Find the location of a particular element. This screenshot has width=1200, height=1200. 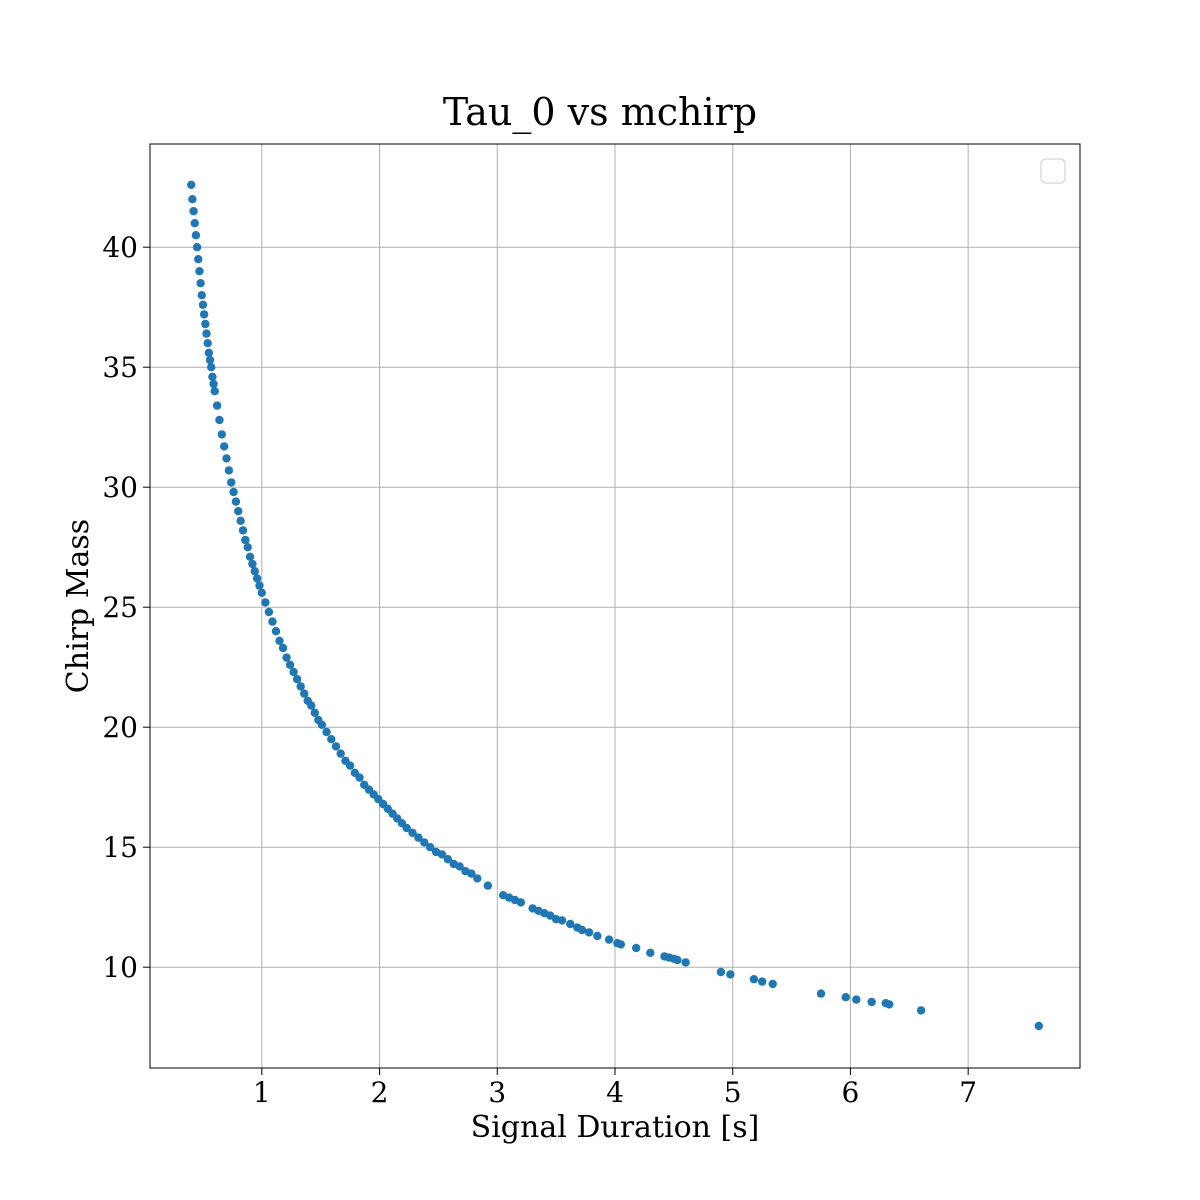

x-tick-label: 5 is located at coordinates (733, 1092).